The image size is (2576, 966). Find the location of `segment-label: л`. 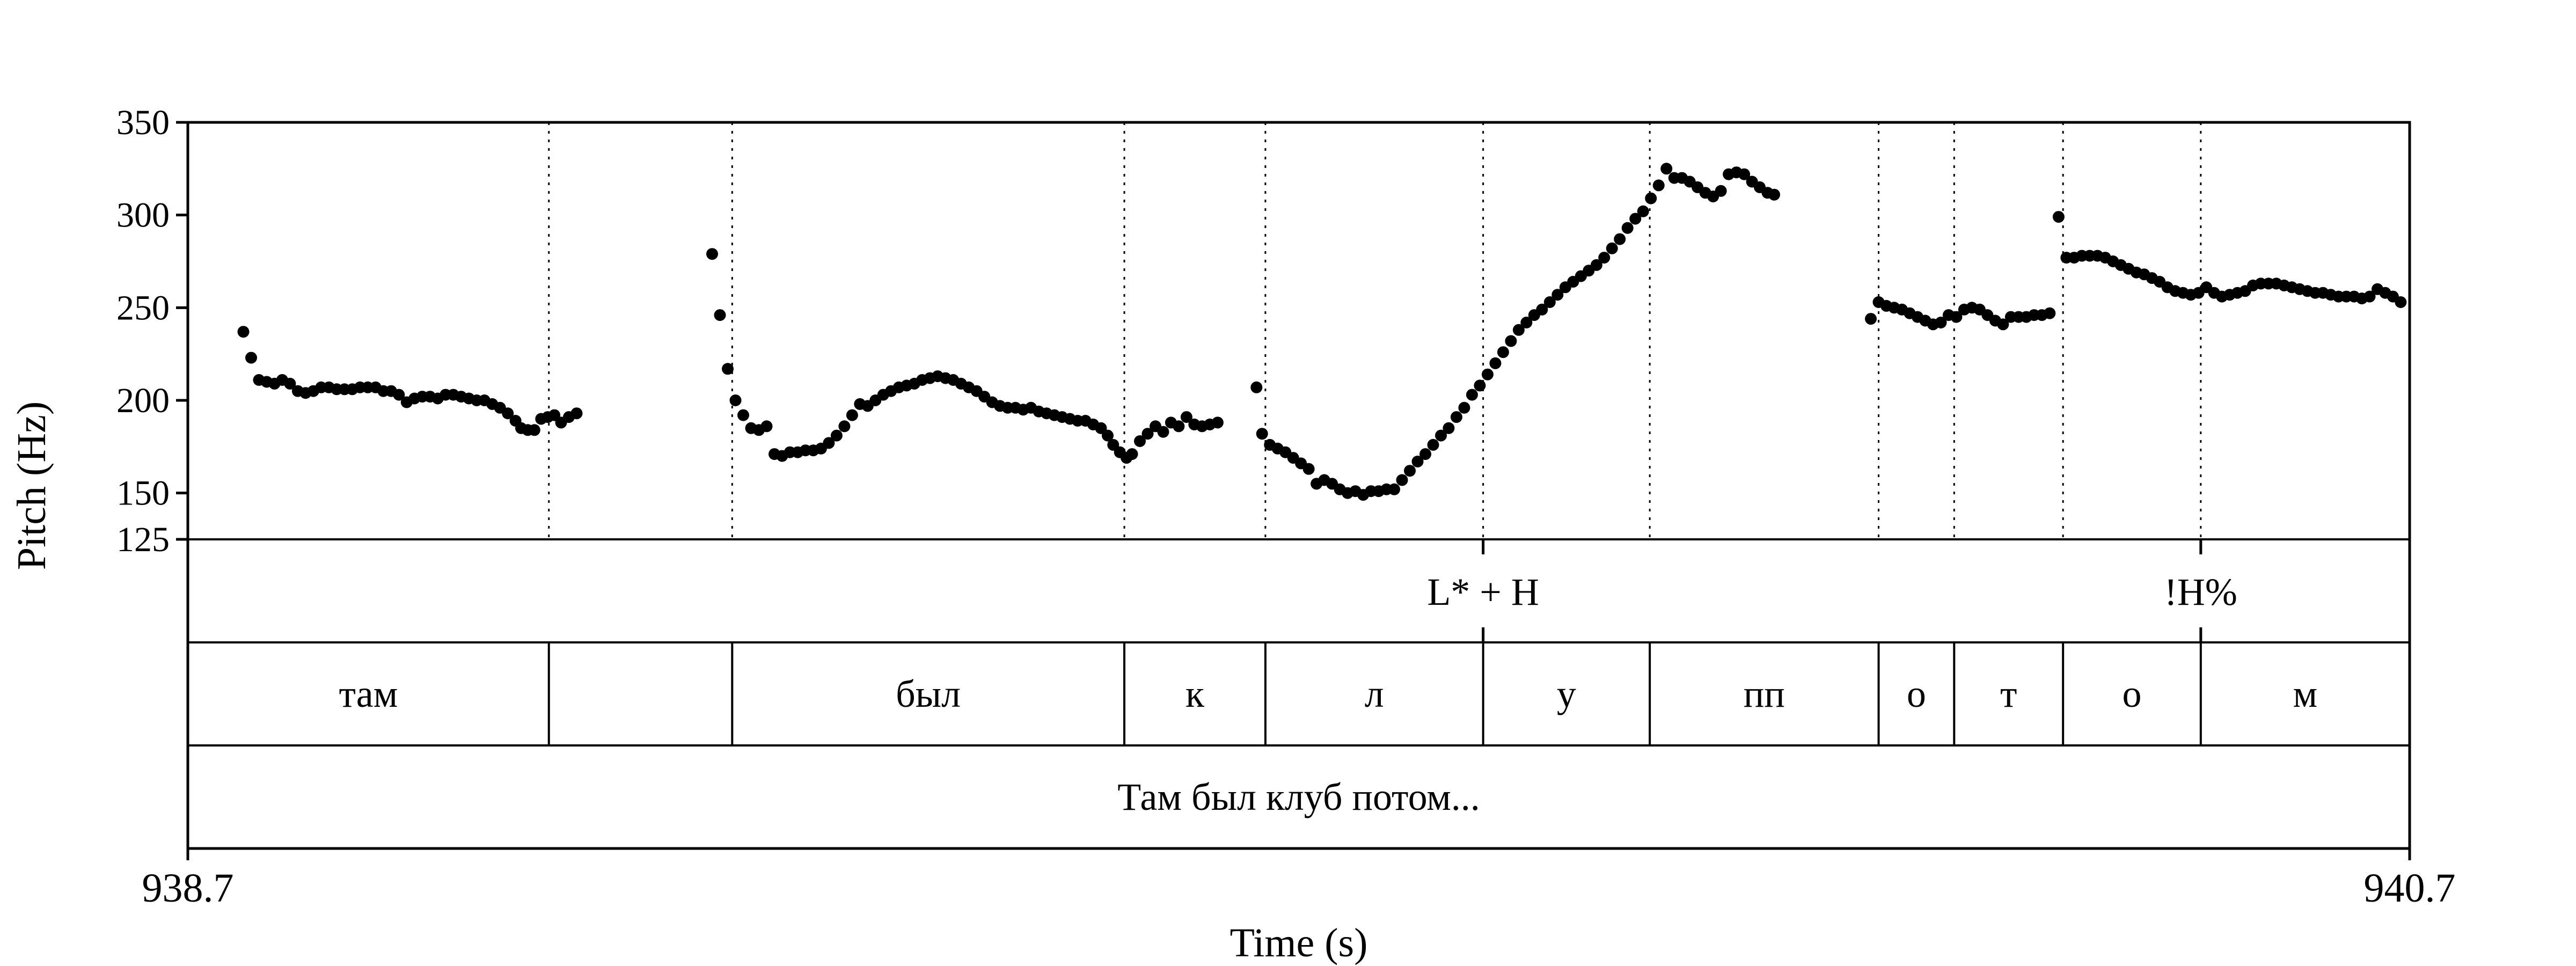

segment-label: л is located at coordinates (1374, 693).